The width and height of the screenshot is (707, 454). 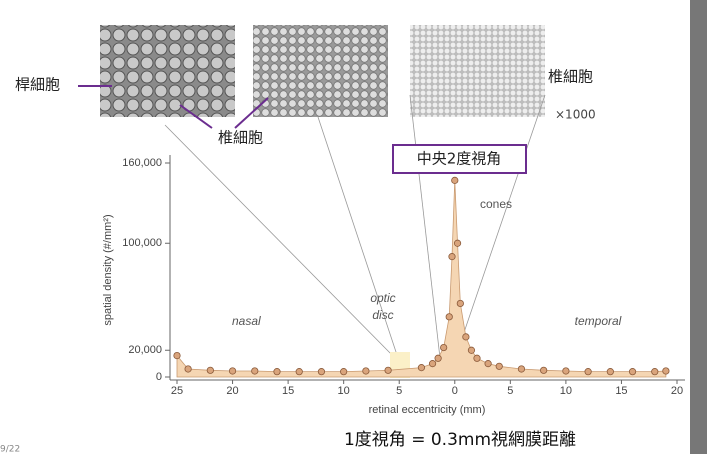 What do you see at coordinates (145, 350) in the screenshot?
I see `y-tick-label: 20,000` at bounding box center [145, 350].